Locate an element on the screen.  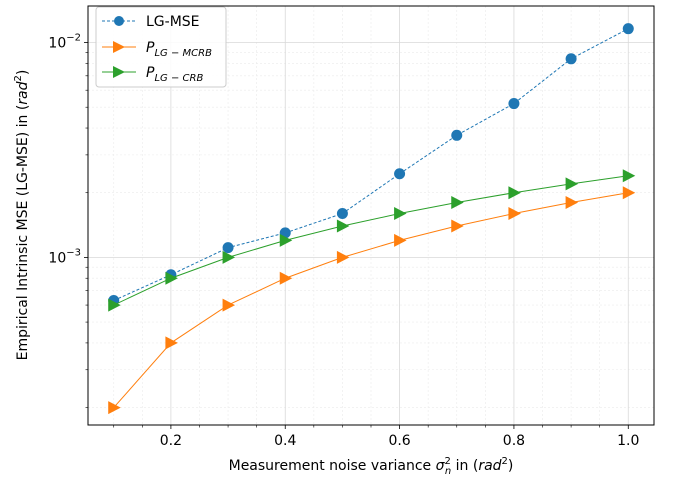
legend-label-p-lg-mcrb: PLG − MCRB is located at coordinates (179, 49).